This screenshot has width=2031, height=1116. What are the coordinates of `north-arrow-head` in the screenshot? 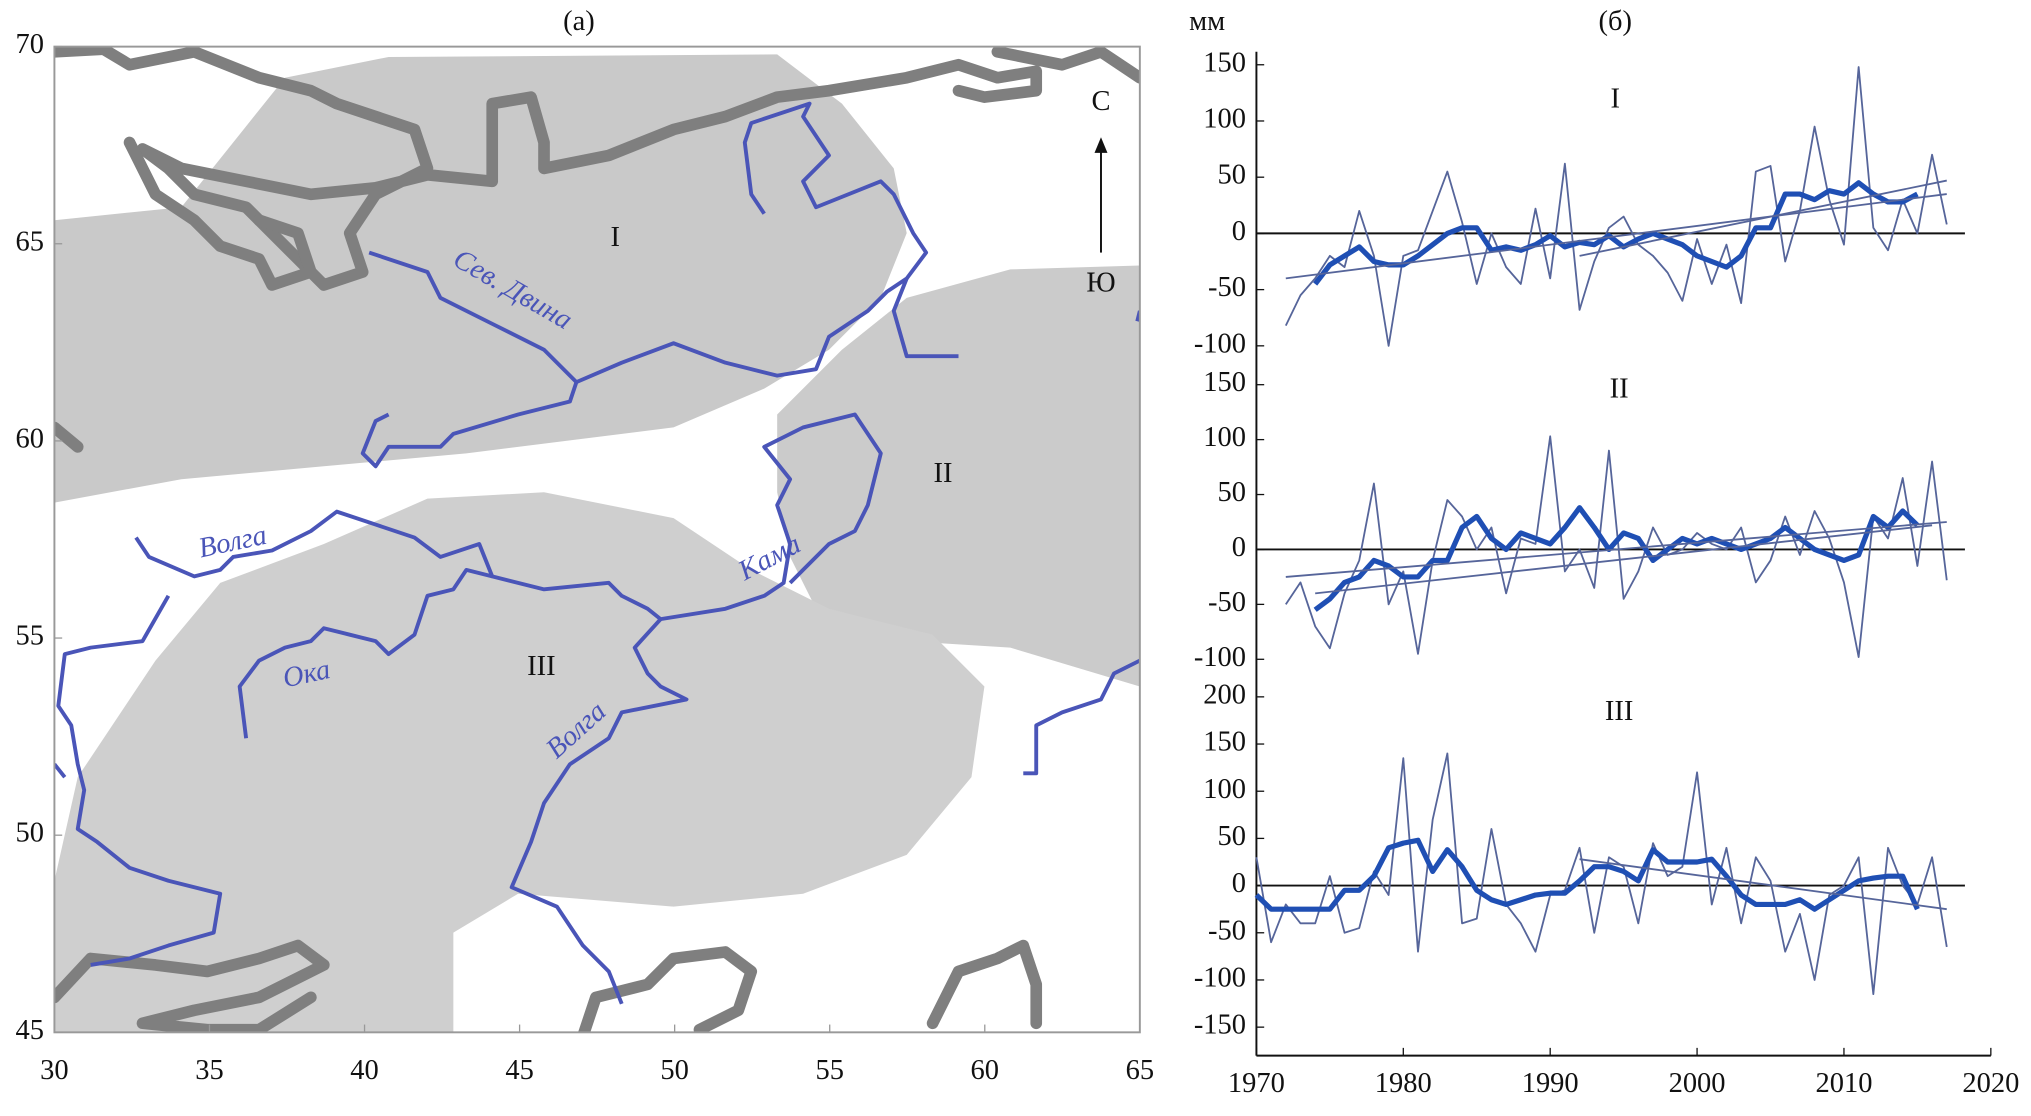 It's located at (1101, 145).